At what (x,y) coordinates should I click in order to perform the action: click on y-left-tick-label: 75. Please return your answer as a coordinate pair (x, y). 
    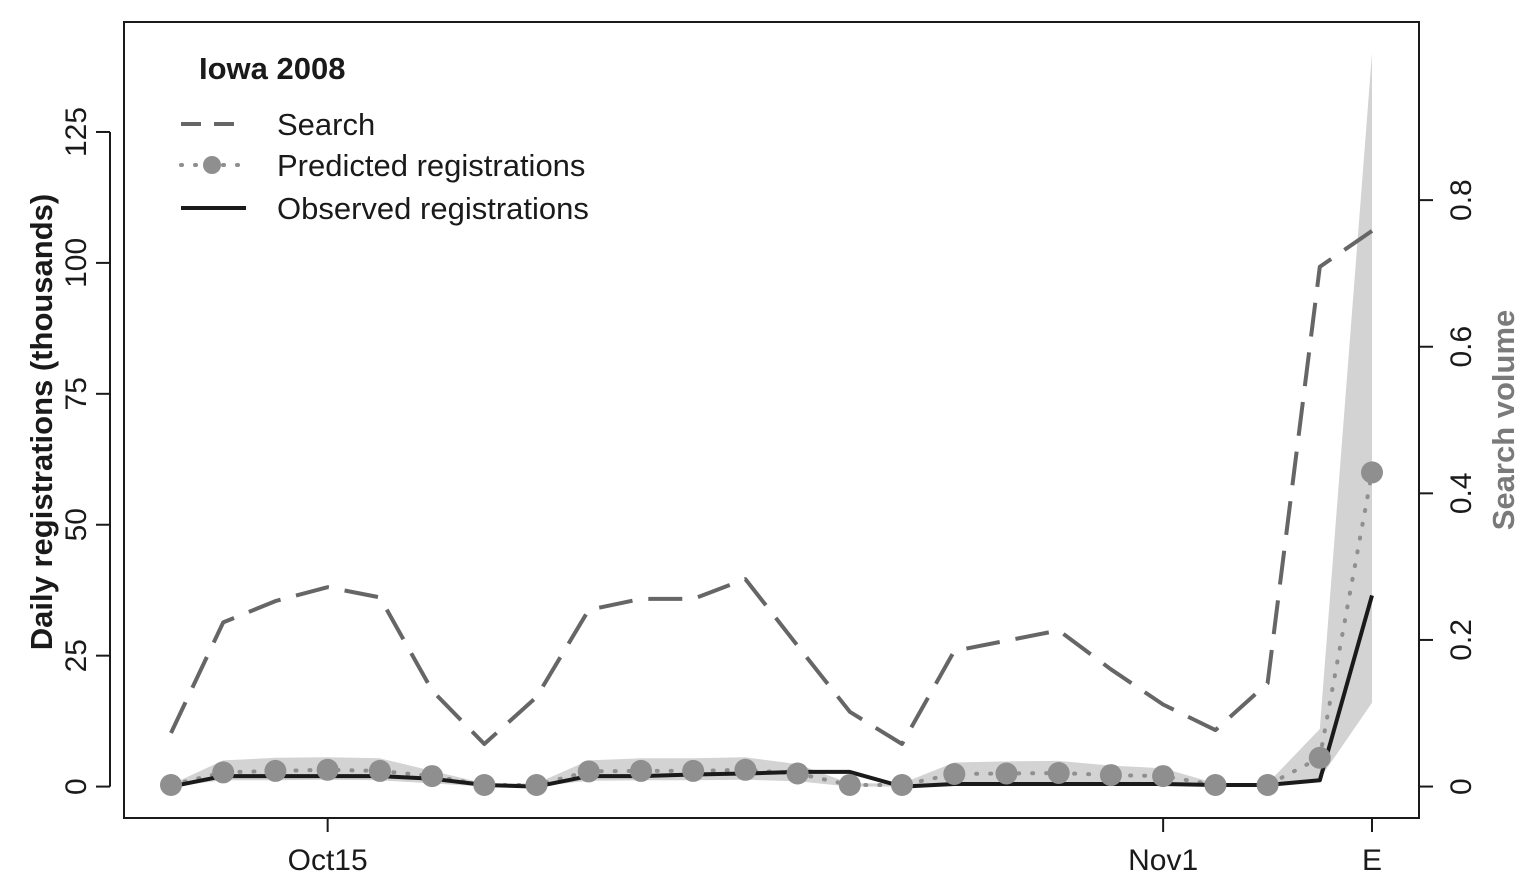
    Looking at the image, I should click on (76, 393).